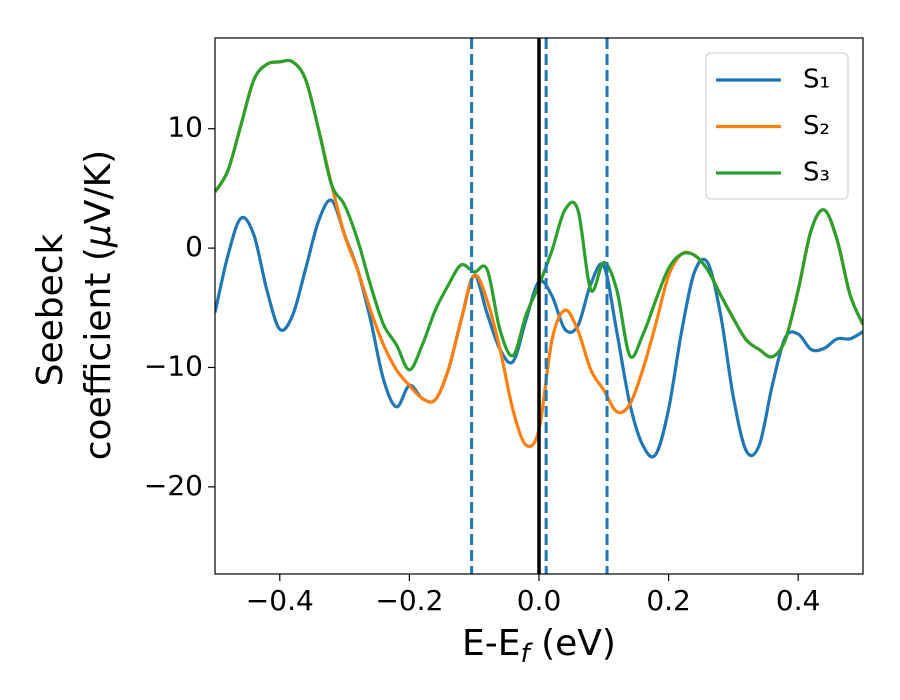 Image resolution: width=900 pixels, height=700 pixels. Describe the element at coordinates (491, 643) in the screenshot. I see `x-label-part: E-E` at that location.